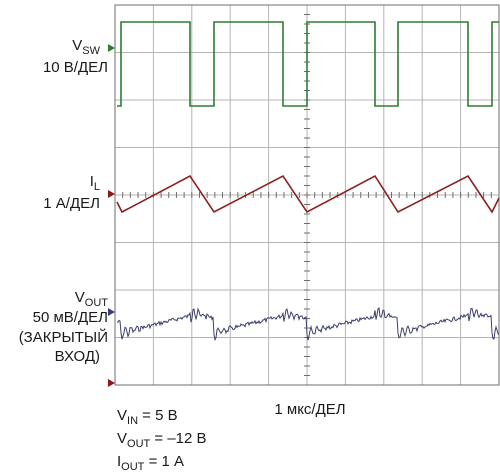 This screenshot has width=500, height=475. I want to click on ground-marker, so click(111, 383).